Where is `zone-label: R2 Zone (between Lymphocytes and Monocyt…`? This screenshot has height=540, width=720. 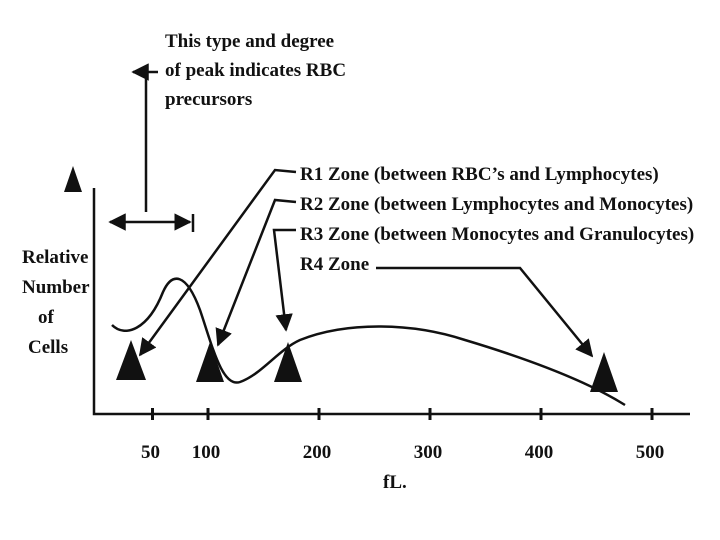 zone-label: R2 Zone (between Lymphocytes and Monocyt… is located at coordinates (496, 204).